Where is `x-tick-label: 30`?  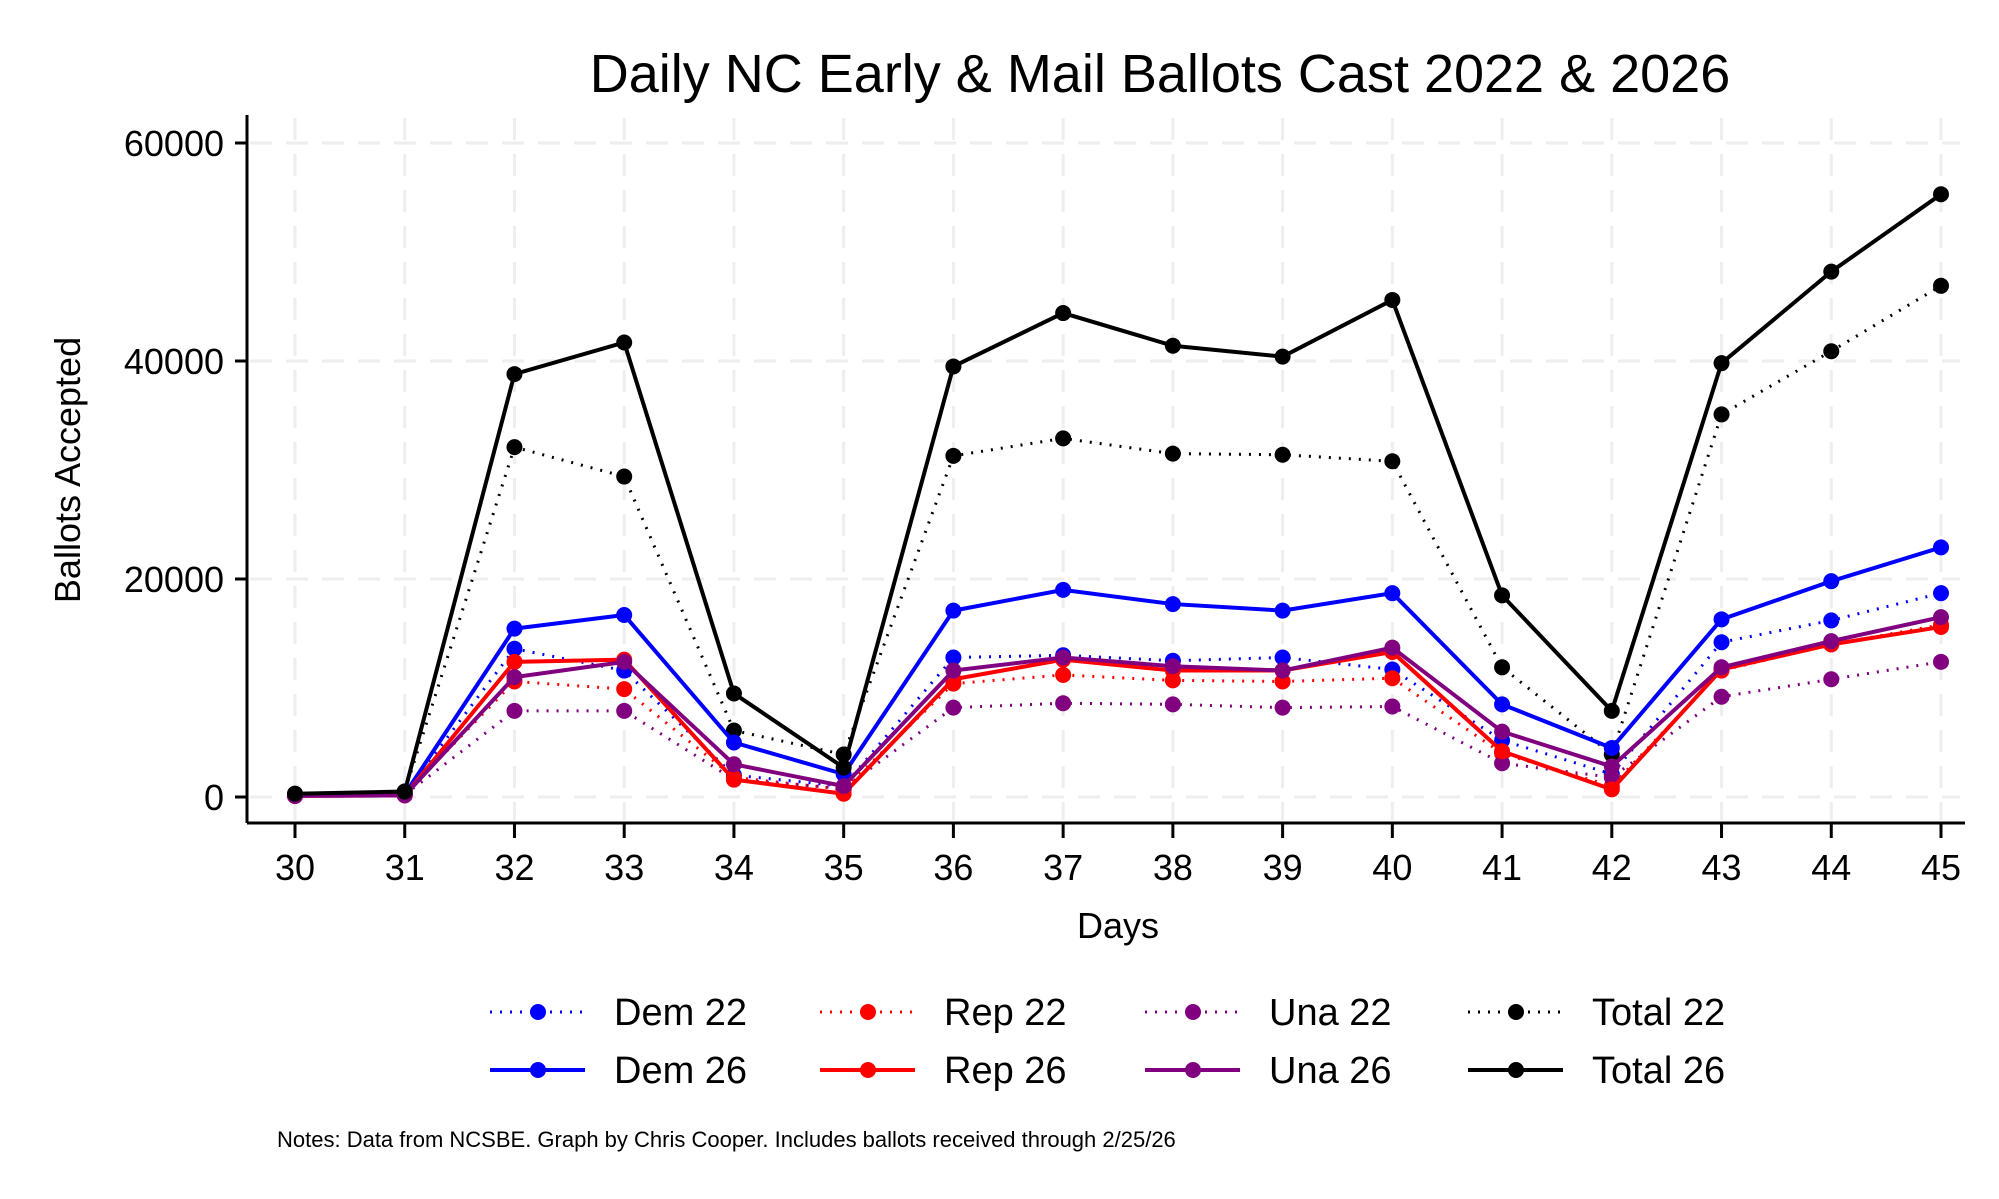
x-tick-label: 30 is located at coordinates (295, 867).